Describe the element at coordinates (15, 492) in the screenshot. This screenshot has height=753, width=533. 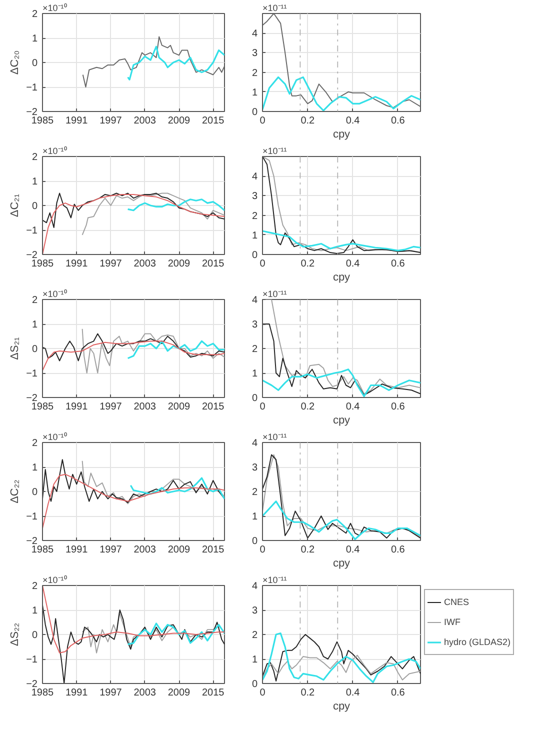
I see `y-axis-title: ΔC₂₂` at that location.